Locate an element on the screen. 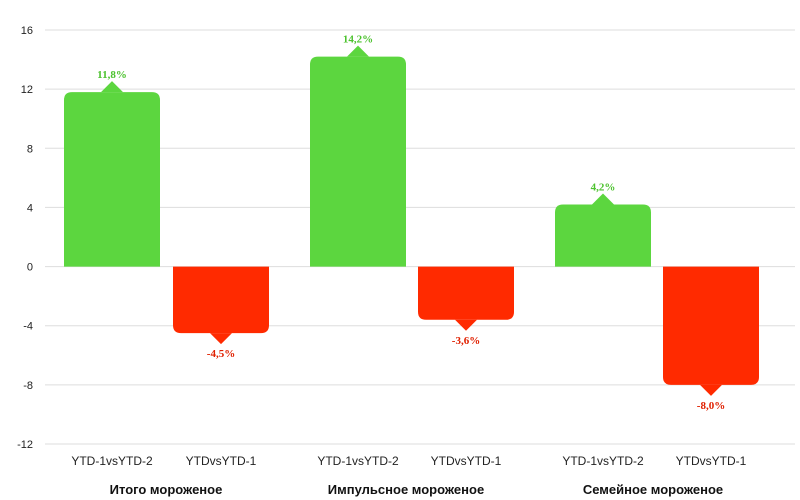 This screenshot has height=500, width=800. y-tick-label: 16 is located at coordinates (27, 31).